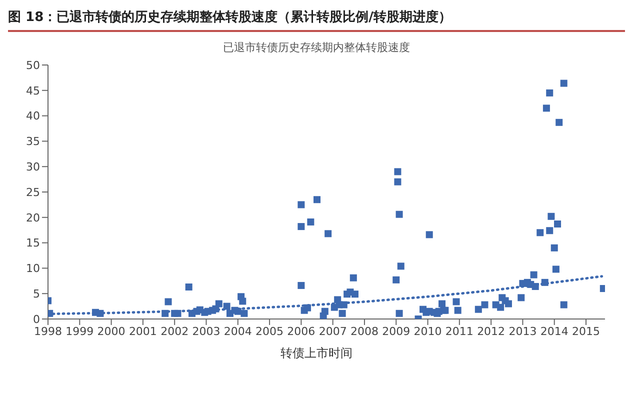 Image resolution: width=633 pixels, height=400 pixels. What do you see at coordinates (316, 20) in the screenshot?
I see `chart-title: 图 18：已退市转债的历史存续期整体转股速度（累计转股比例/转股期进度）` at bounding box center [316, 20].